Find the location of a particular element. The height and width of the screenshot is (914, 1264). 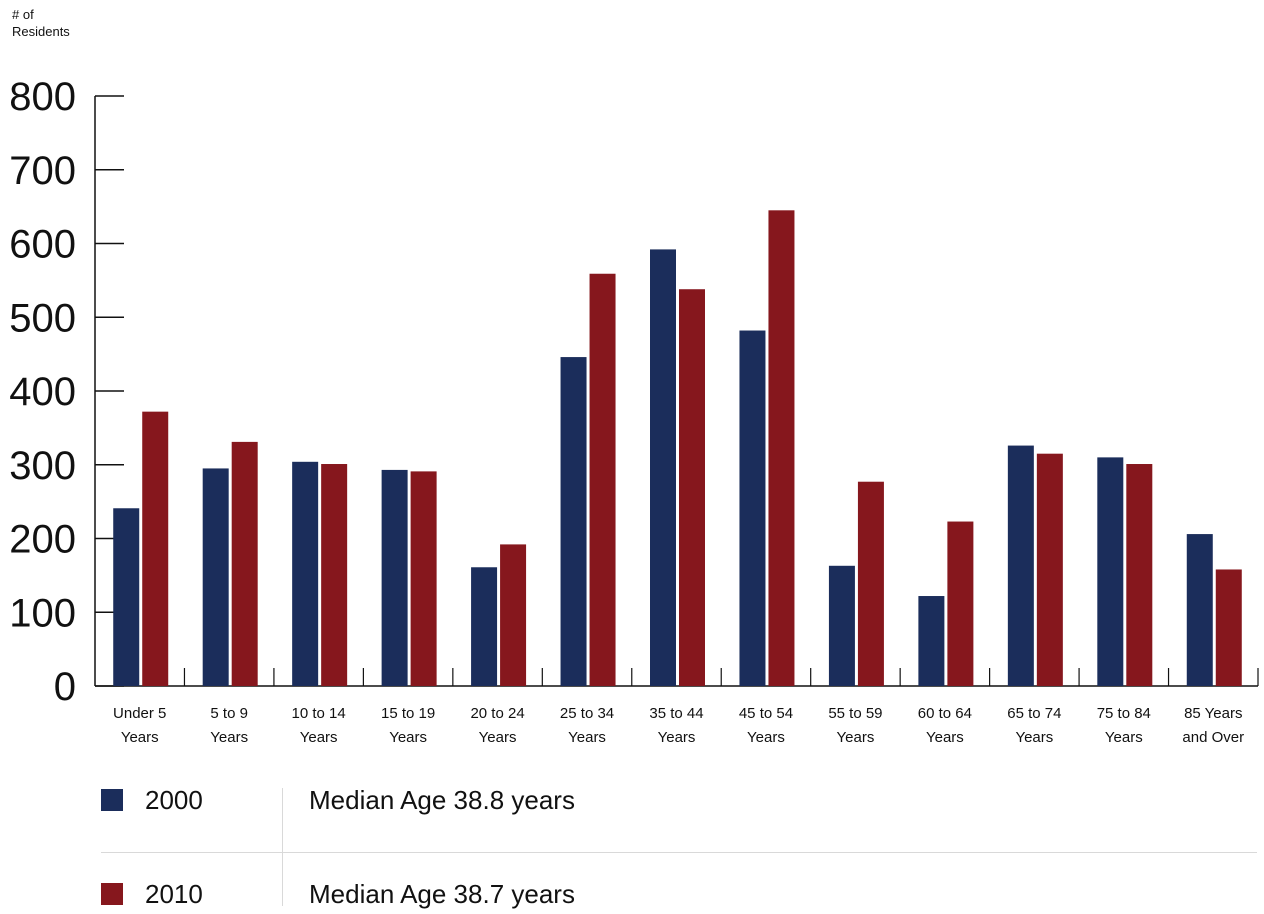

x-tick-label: and Over is located at coordinates (1213, 737).